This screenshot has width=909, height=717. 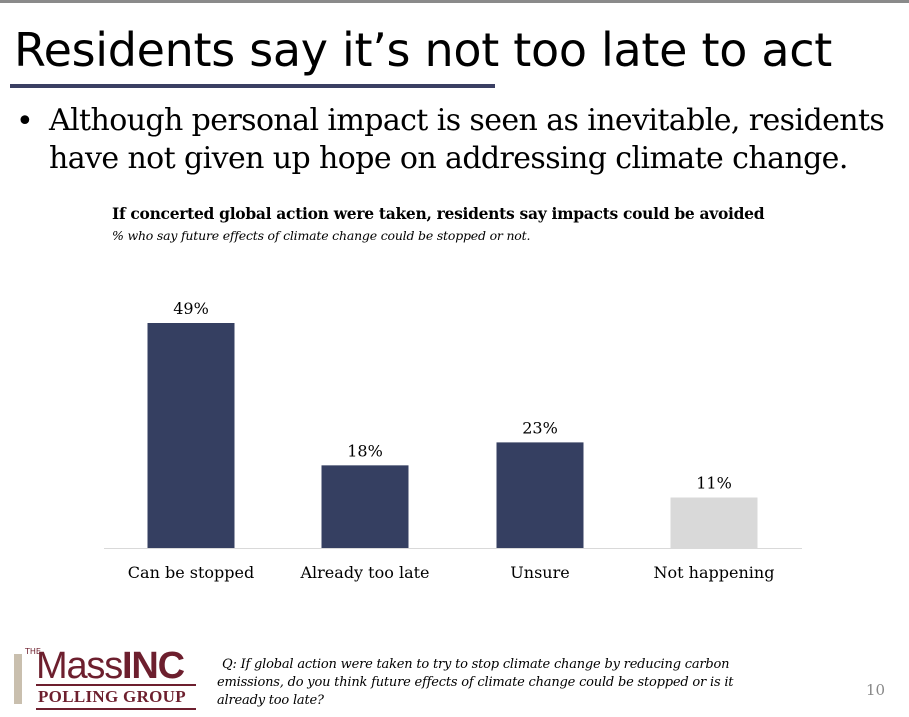 I want to click on slide-title: Residents say it’s not too late to act, so click(x=423, y=50).